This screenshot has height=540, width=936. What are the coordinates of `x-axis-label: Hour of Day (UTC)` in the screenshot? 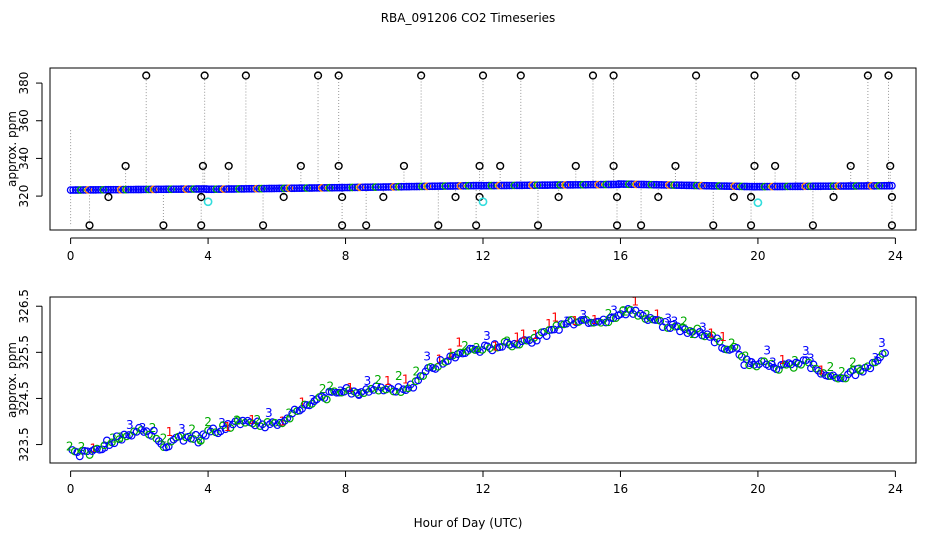 It's located at (468, 523).